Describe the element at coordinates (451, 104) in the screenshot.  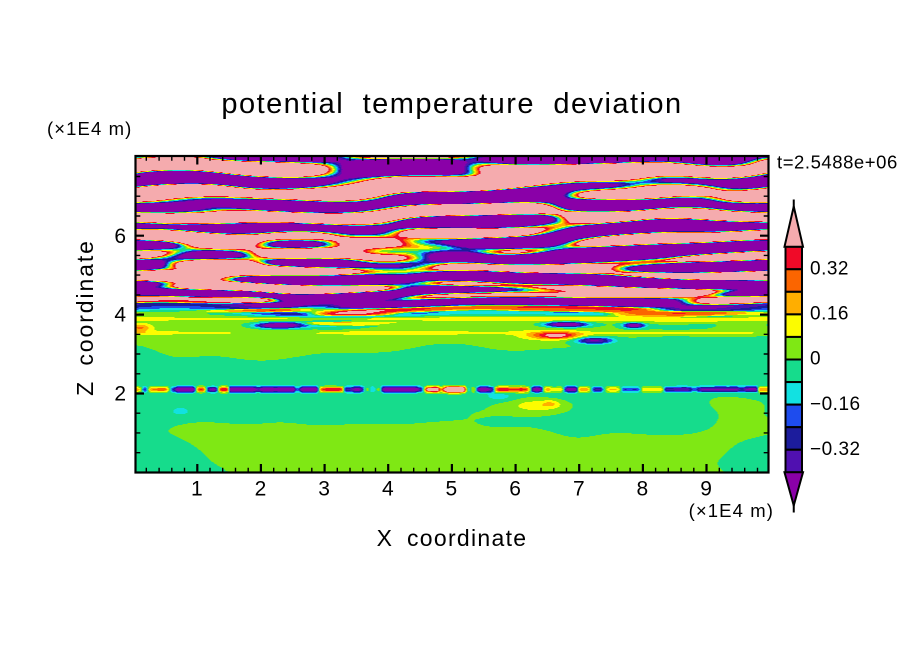
I see `svg-text:potential temperature deviatio: potential temperature deviation` at that location.